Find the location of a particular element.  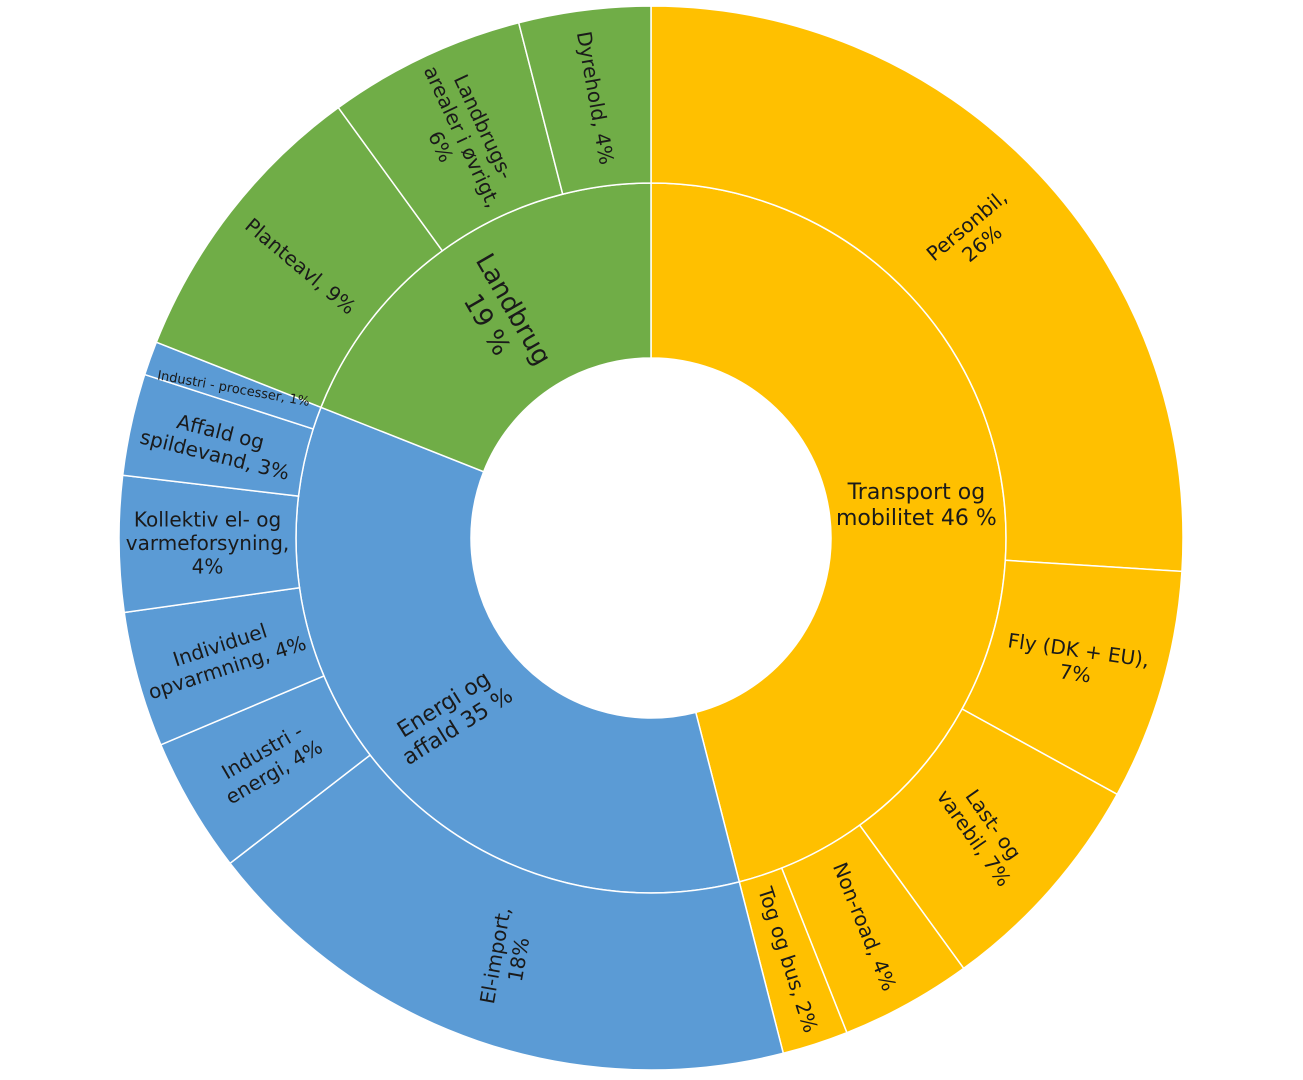

label-kollektiv-el-og-line: Kollektiv el- og is located at coordinates (207, 519).